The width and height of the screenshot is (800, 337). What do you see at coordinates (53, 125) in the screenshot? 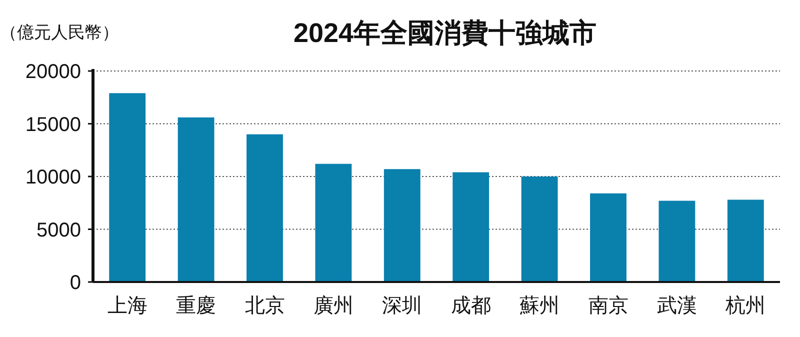
I see `y-tick-label: 15000` at bounding box center [53, 125].